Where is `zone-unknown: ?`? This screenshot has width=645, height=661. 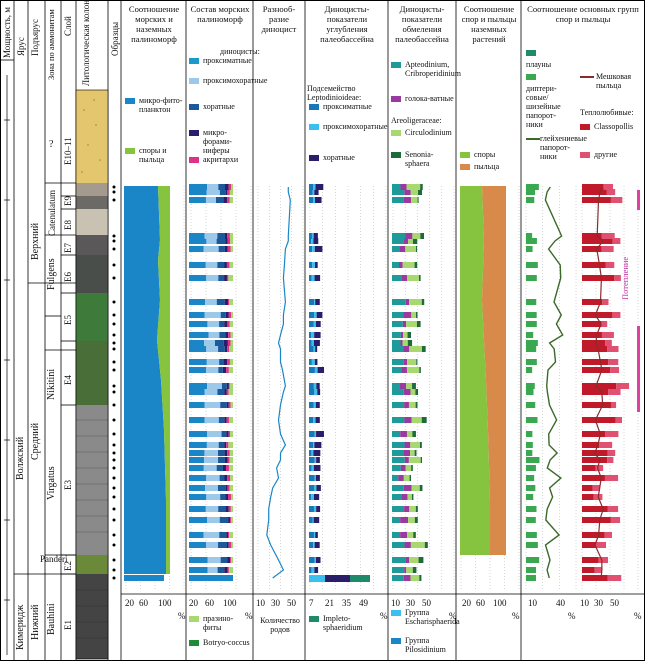 zone-unknown: ? is located at coordinates (51, 144).